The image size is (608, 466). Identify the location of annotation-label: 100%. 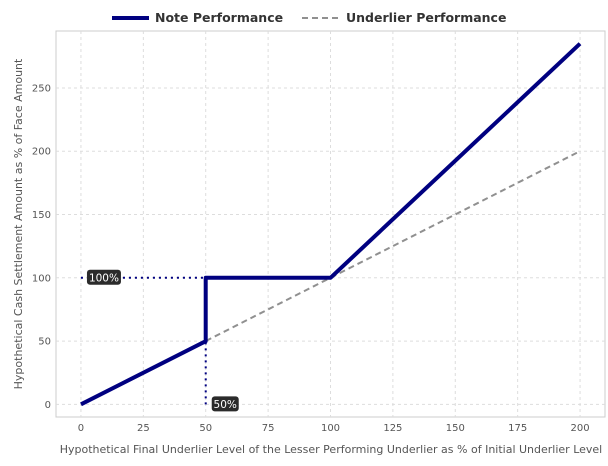
(104, 278).